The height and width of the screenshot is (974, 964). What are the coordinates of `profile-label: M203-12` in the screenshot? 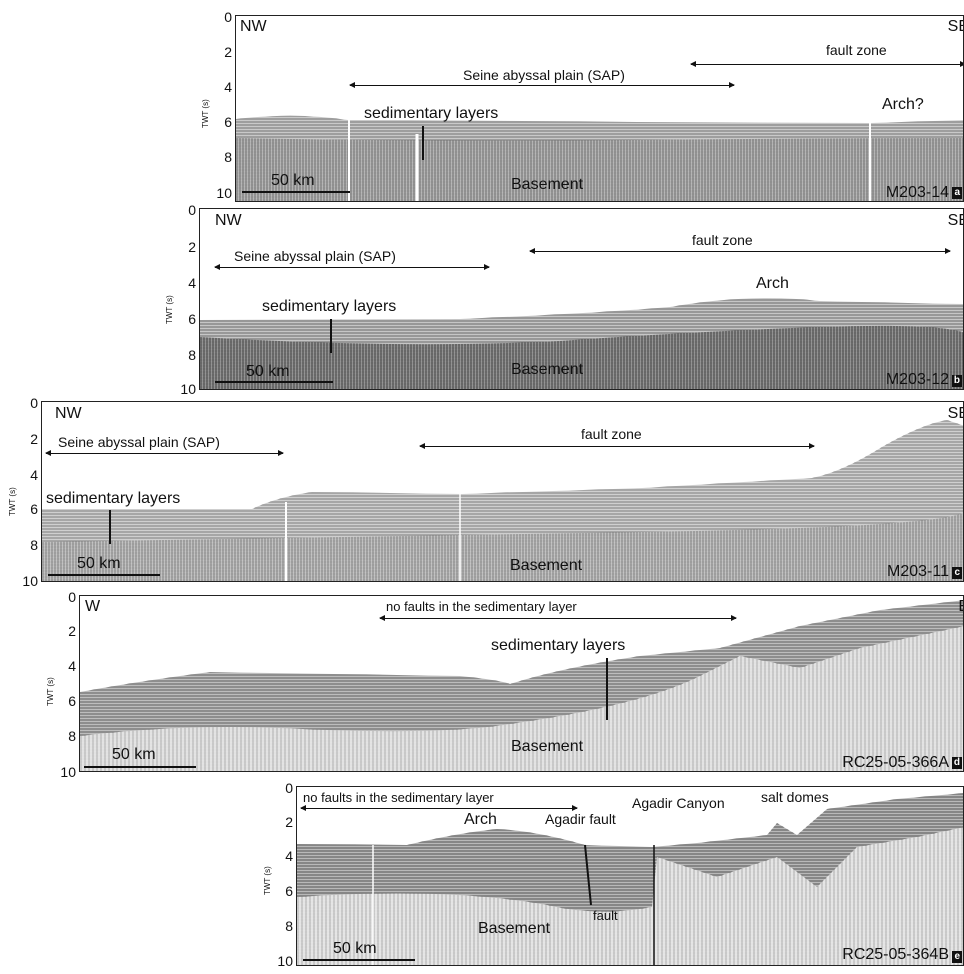 It's located at (917, 379).